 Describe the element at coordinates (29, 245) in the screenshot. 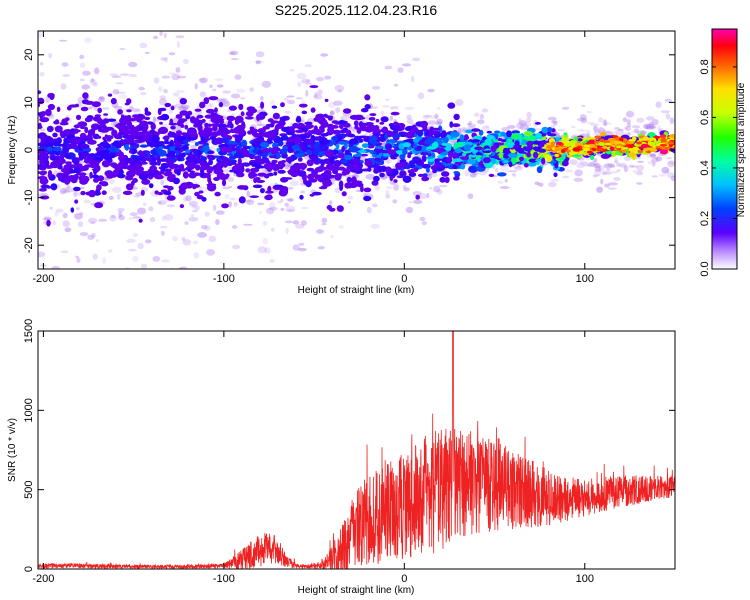

I see `y-tick-label: -20` at that location.